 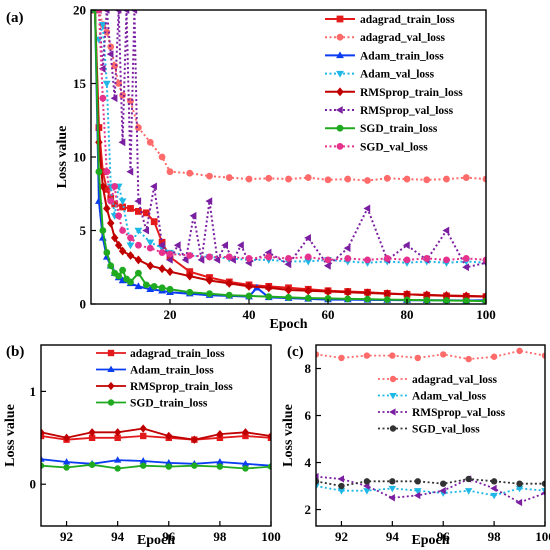 What do you see at coordinates (411, 93) in the screenshot?
I see `legend-entry: RMSprop_train_loss` at bounding box center [411, 93].